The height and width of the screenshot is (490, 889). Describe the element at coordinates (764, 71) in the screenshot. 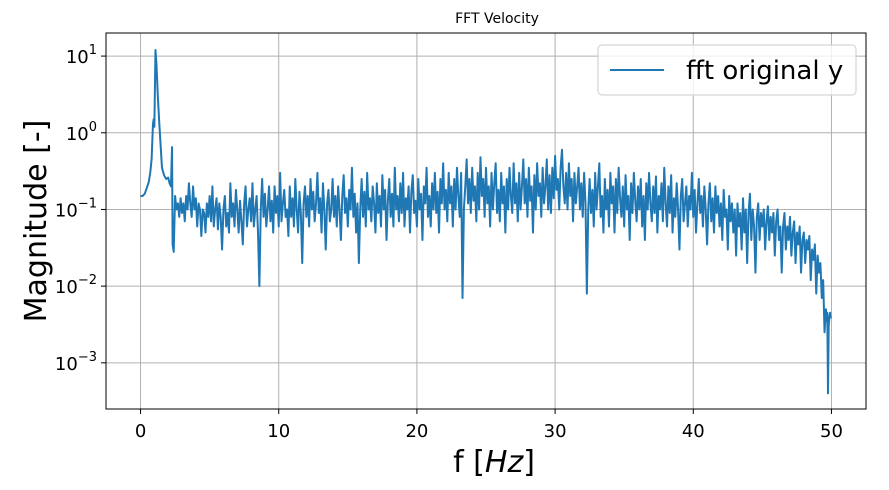

I see `legend-label: fft original y` at that location.